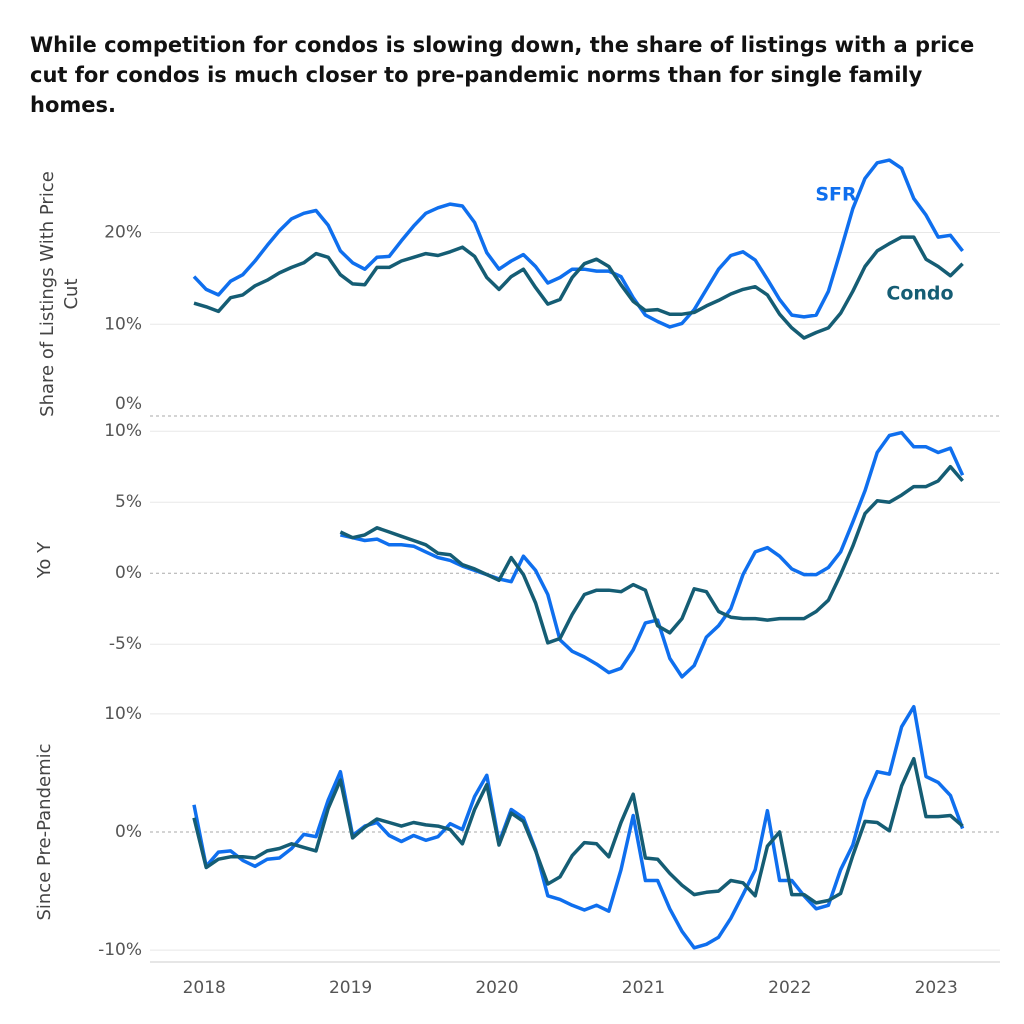  What do you see at coordinates (789, 988) in the screenshot?
I see `x-tick-label: 2022` at bounding box center [789, 988].